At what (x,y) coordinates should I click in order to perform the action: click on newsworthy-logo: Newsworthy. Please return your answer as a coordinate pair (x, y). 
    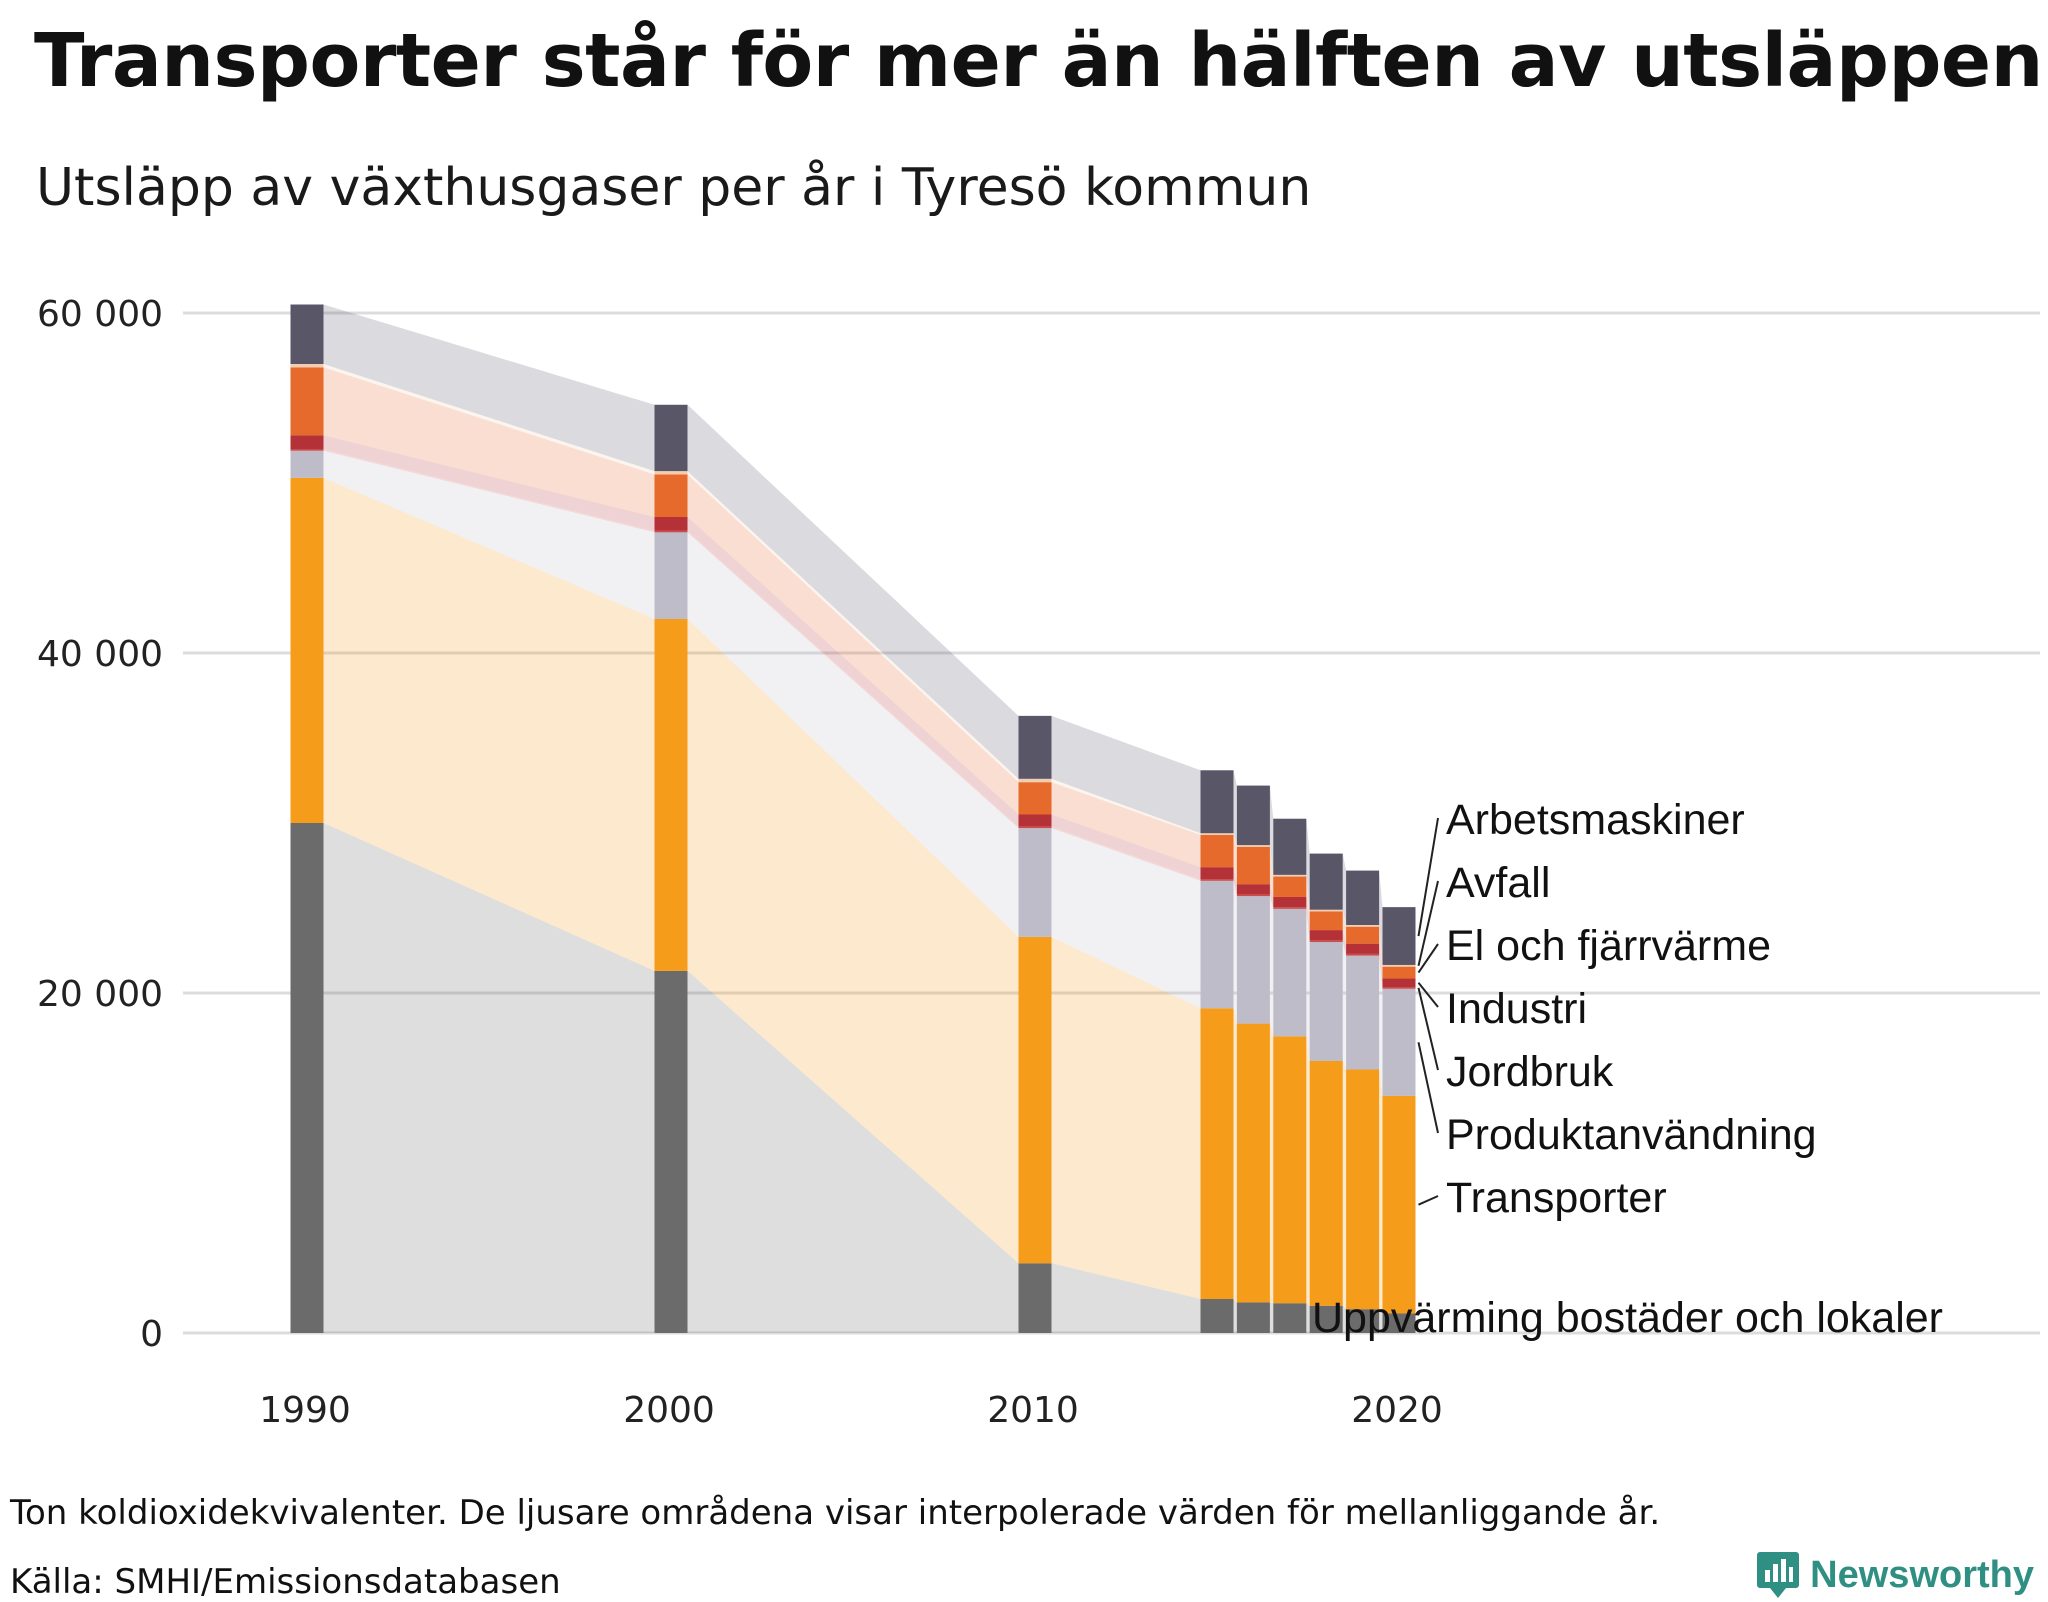
    Looking at the image, I should click on (1895, 1575).